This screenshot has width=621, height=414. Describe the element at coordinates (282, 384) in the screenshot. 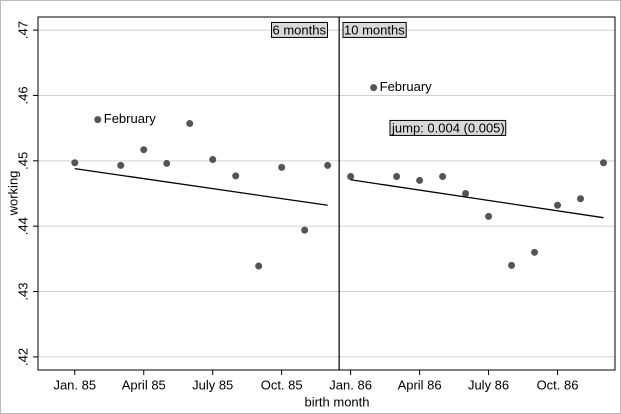

I see `x-tick-label: Oct. 85` at that location.